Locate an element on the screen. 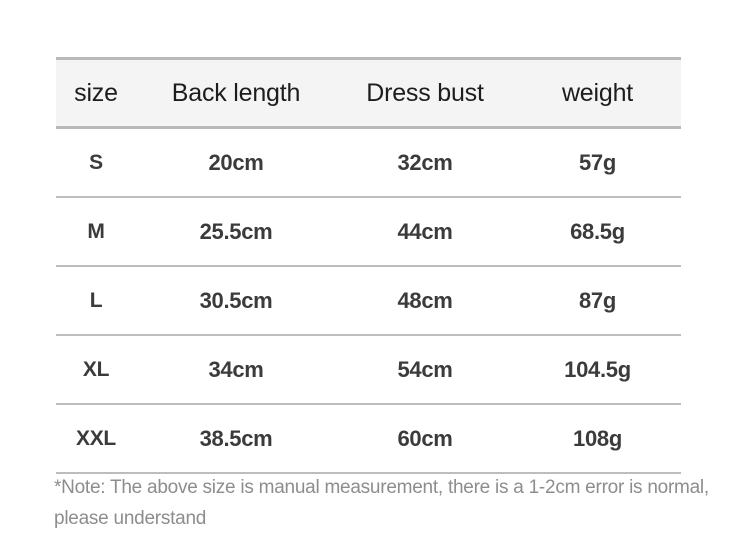 The height and width of the screenshot is (553, 749). cell-weight: 87g is located at coordinates (597, 301).